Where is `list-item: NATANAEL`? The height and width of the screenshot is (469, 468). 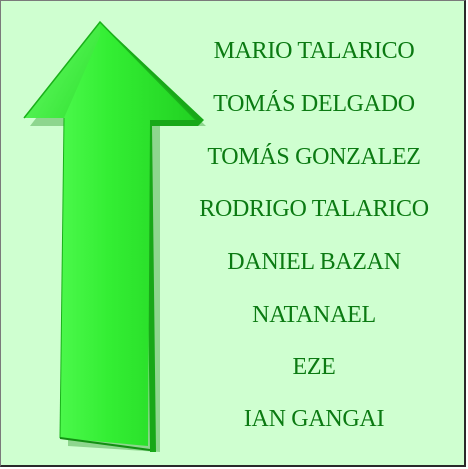
list-item: NATANAEL is located at coordinates (314, 315).